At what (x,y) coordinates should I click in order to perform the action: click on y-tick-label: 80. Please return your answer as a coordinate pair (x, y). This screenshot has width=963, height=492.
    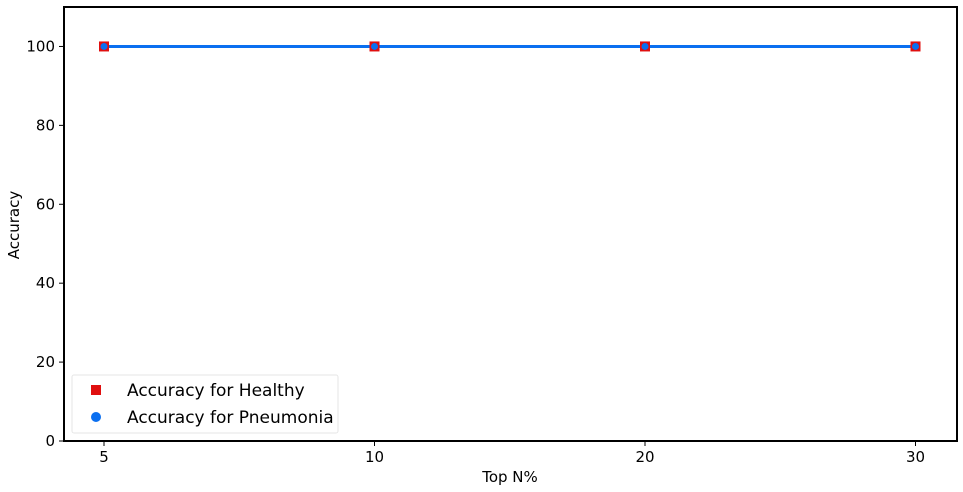
    Looking at the image, I should click on (45, 125).